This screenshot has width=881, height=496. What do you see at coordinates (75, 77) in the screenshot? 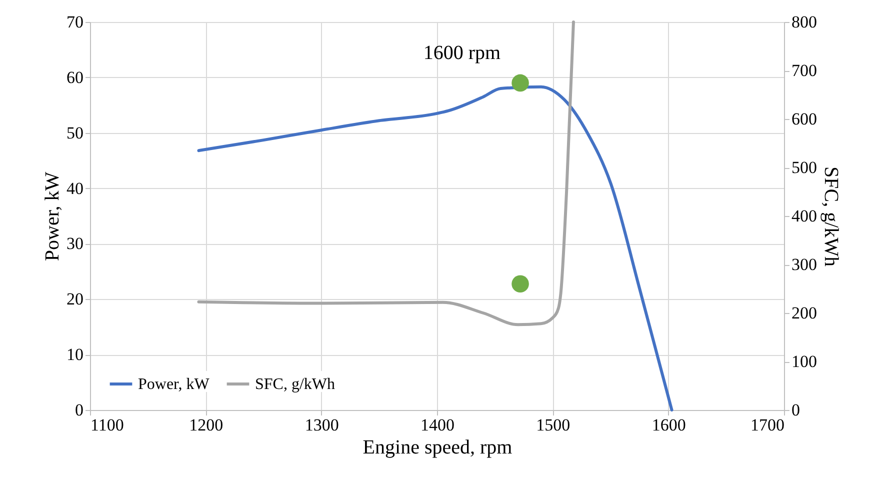
I see `y-tick-label: 60` at bounding box center [75, 77].